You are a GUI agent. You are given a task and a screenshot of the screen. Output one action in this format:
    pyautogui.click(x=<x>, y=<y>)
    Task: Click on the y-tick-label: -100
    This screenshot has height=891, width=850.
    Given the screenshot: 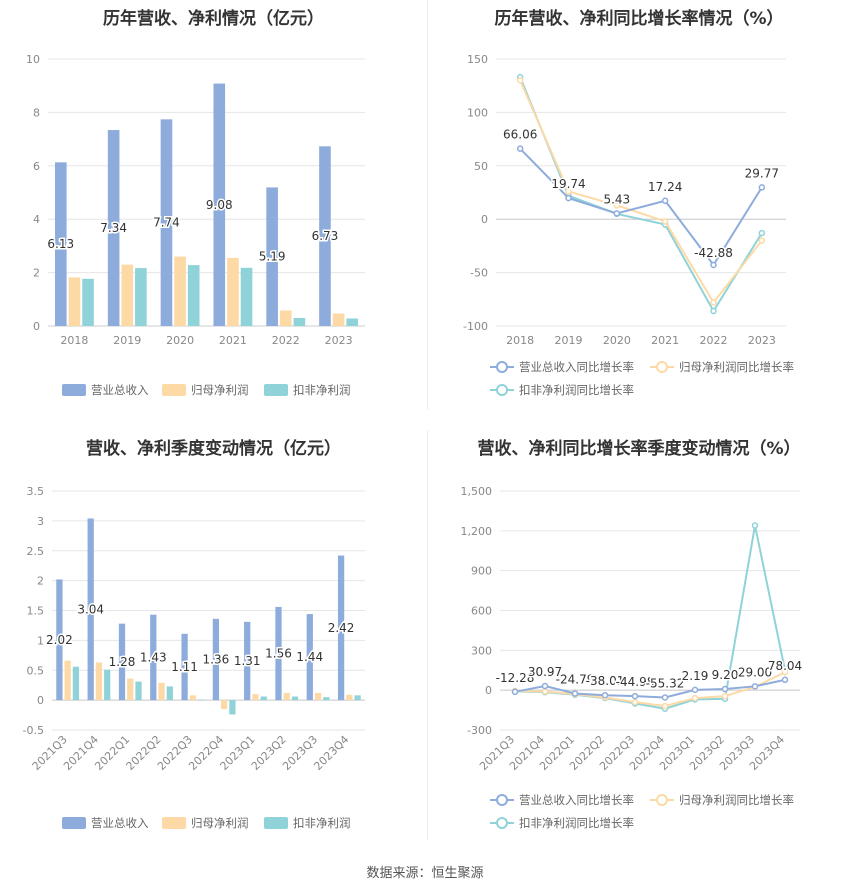 What is the action you would take?
    pyautogui.click(x=475, y=326)
    